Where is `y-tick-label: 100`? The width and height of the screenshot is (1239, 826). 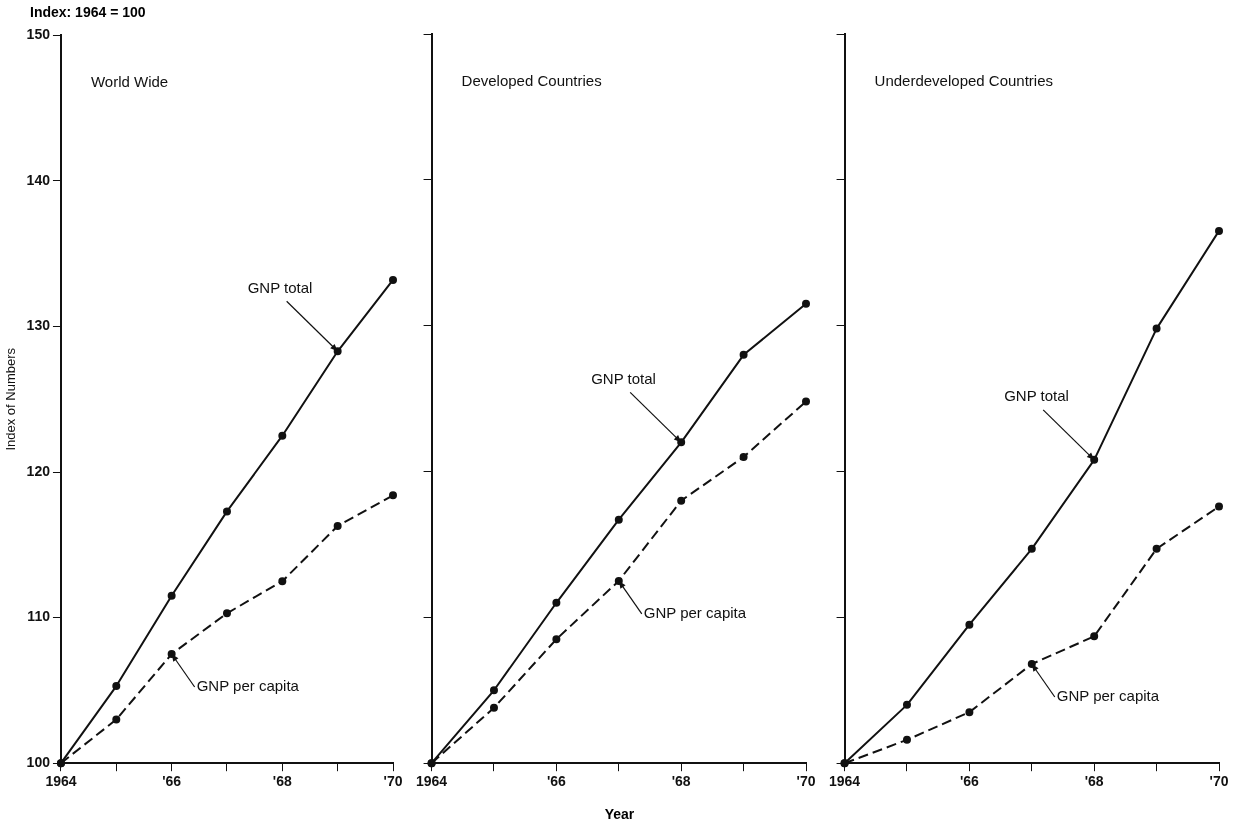
y-tick-label: 100 is located at coordinates (38, 762).